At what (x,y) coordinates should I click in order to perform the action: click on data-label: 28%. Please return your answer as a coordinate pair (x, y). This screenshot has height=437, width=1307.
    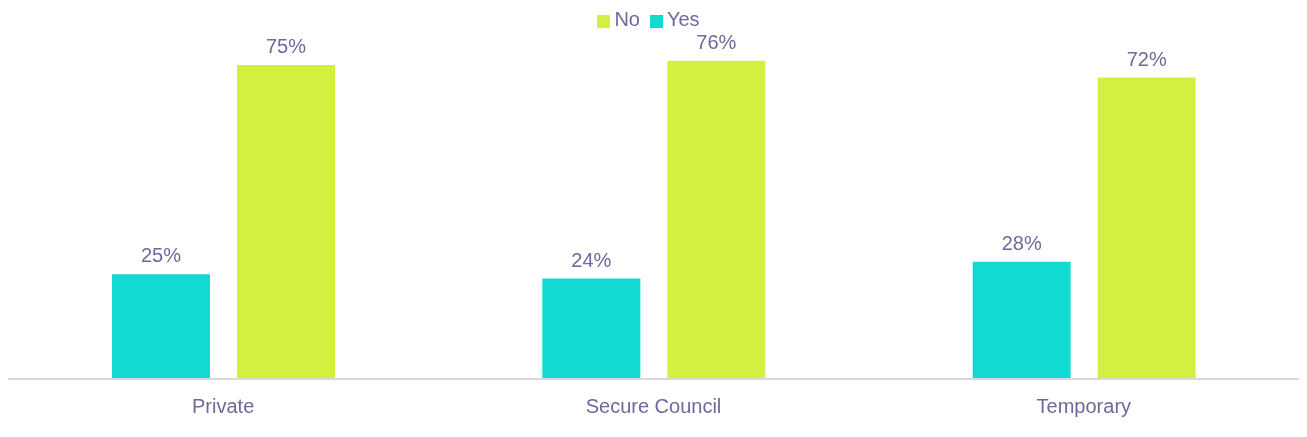
    Looking at the image, I should click on (1021, 242).